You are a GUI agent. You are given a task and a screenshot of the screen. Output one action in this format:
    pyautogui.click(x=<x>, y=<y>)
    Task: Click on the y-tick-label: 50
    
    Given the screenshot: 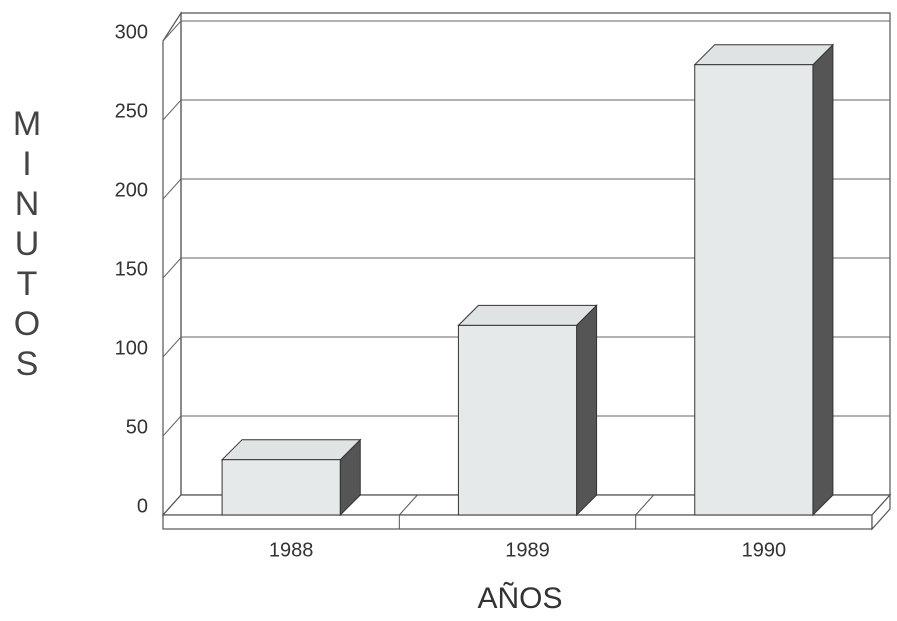 What is the action you would take?
    pyautogui.click(x=137, y=427)
    